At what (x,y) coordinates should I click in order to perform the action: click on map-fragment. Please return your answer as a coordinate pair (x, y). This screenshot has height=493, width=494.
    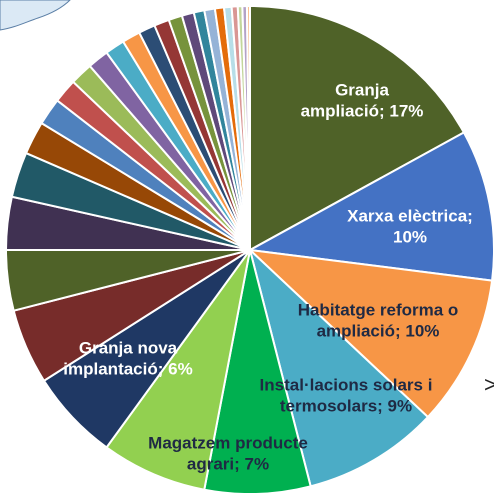
    Looking at the image, I should click on (35, 15).